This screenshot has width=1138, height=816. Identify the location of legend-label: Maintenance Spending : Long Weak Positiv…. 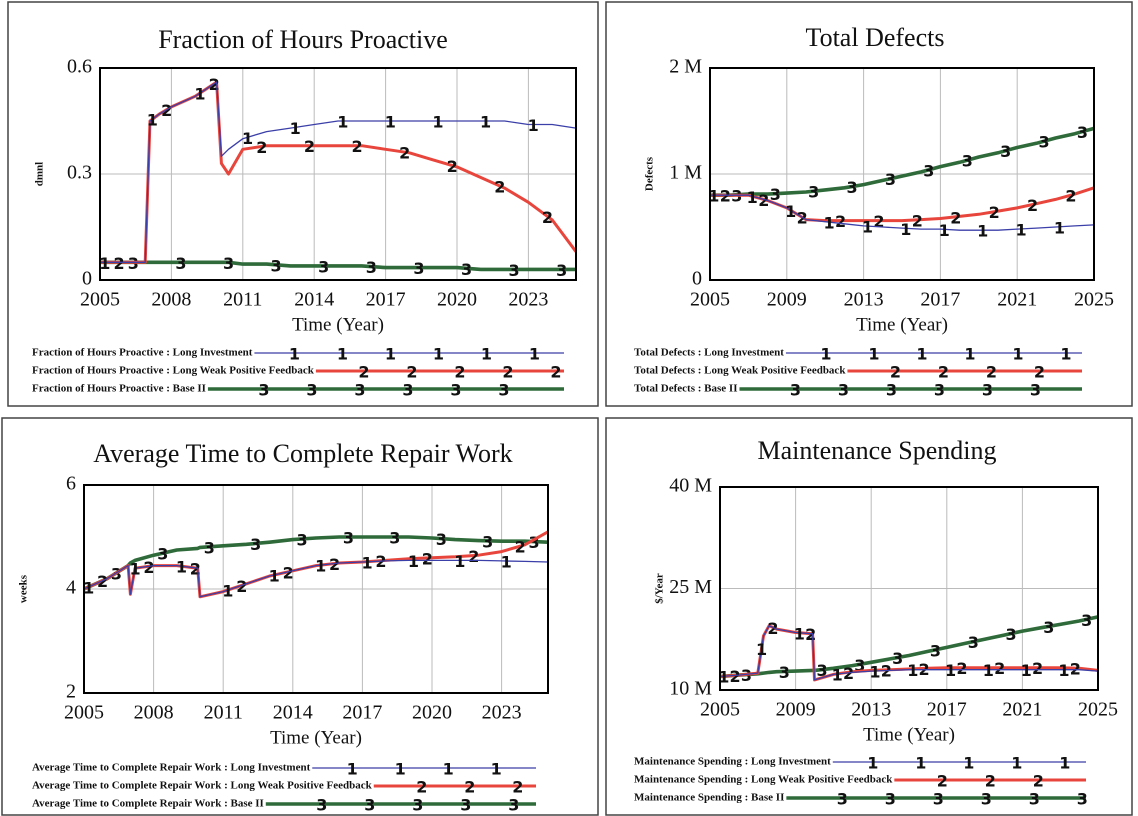
(763, 780).